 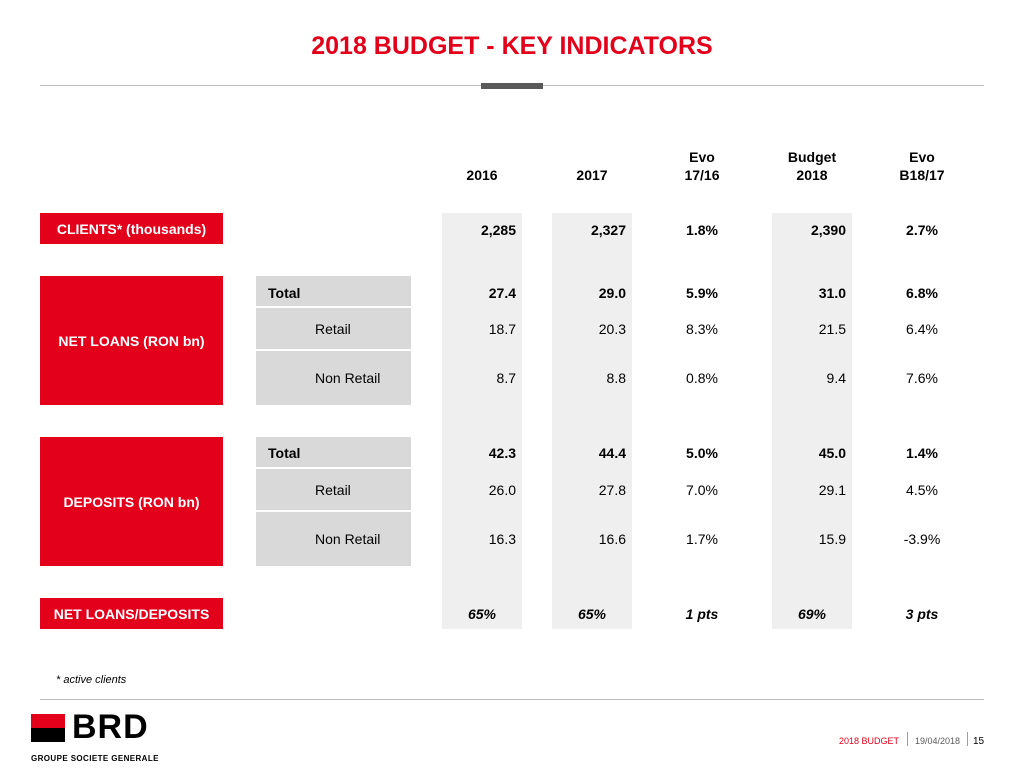 What do you see at coordinates (702, 453) in the screenshot?
I see `deposits-total-evo-17-16: 5.0%` at bounding box center [702, 453].